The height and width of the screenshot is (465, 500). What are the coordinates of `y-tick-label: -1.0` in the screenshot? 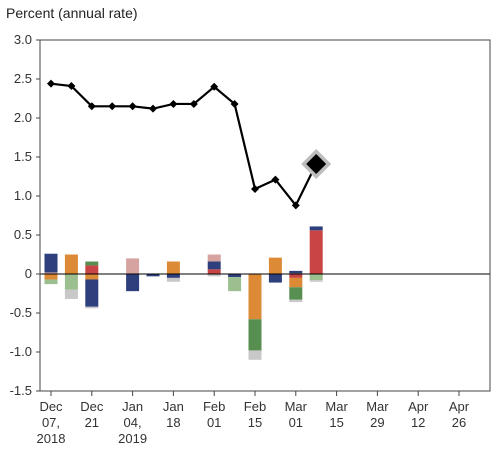 It's located at (21, 351).